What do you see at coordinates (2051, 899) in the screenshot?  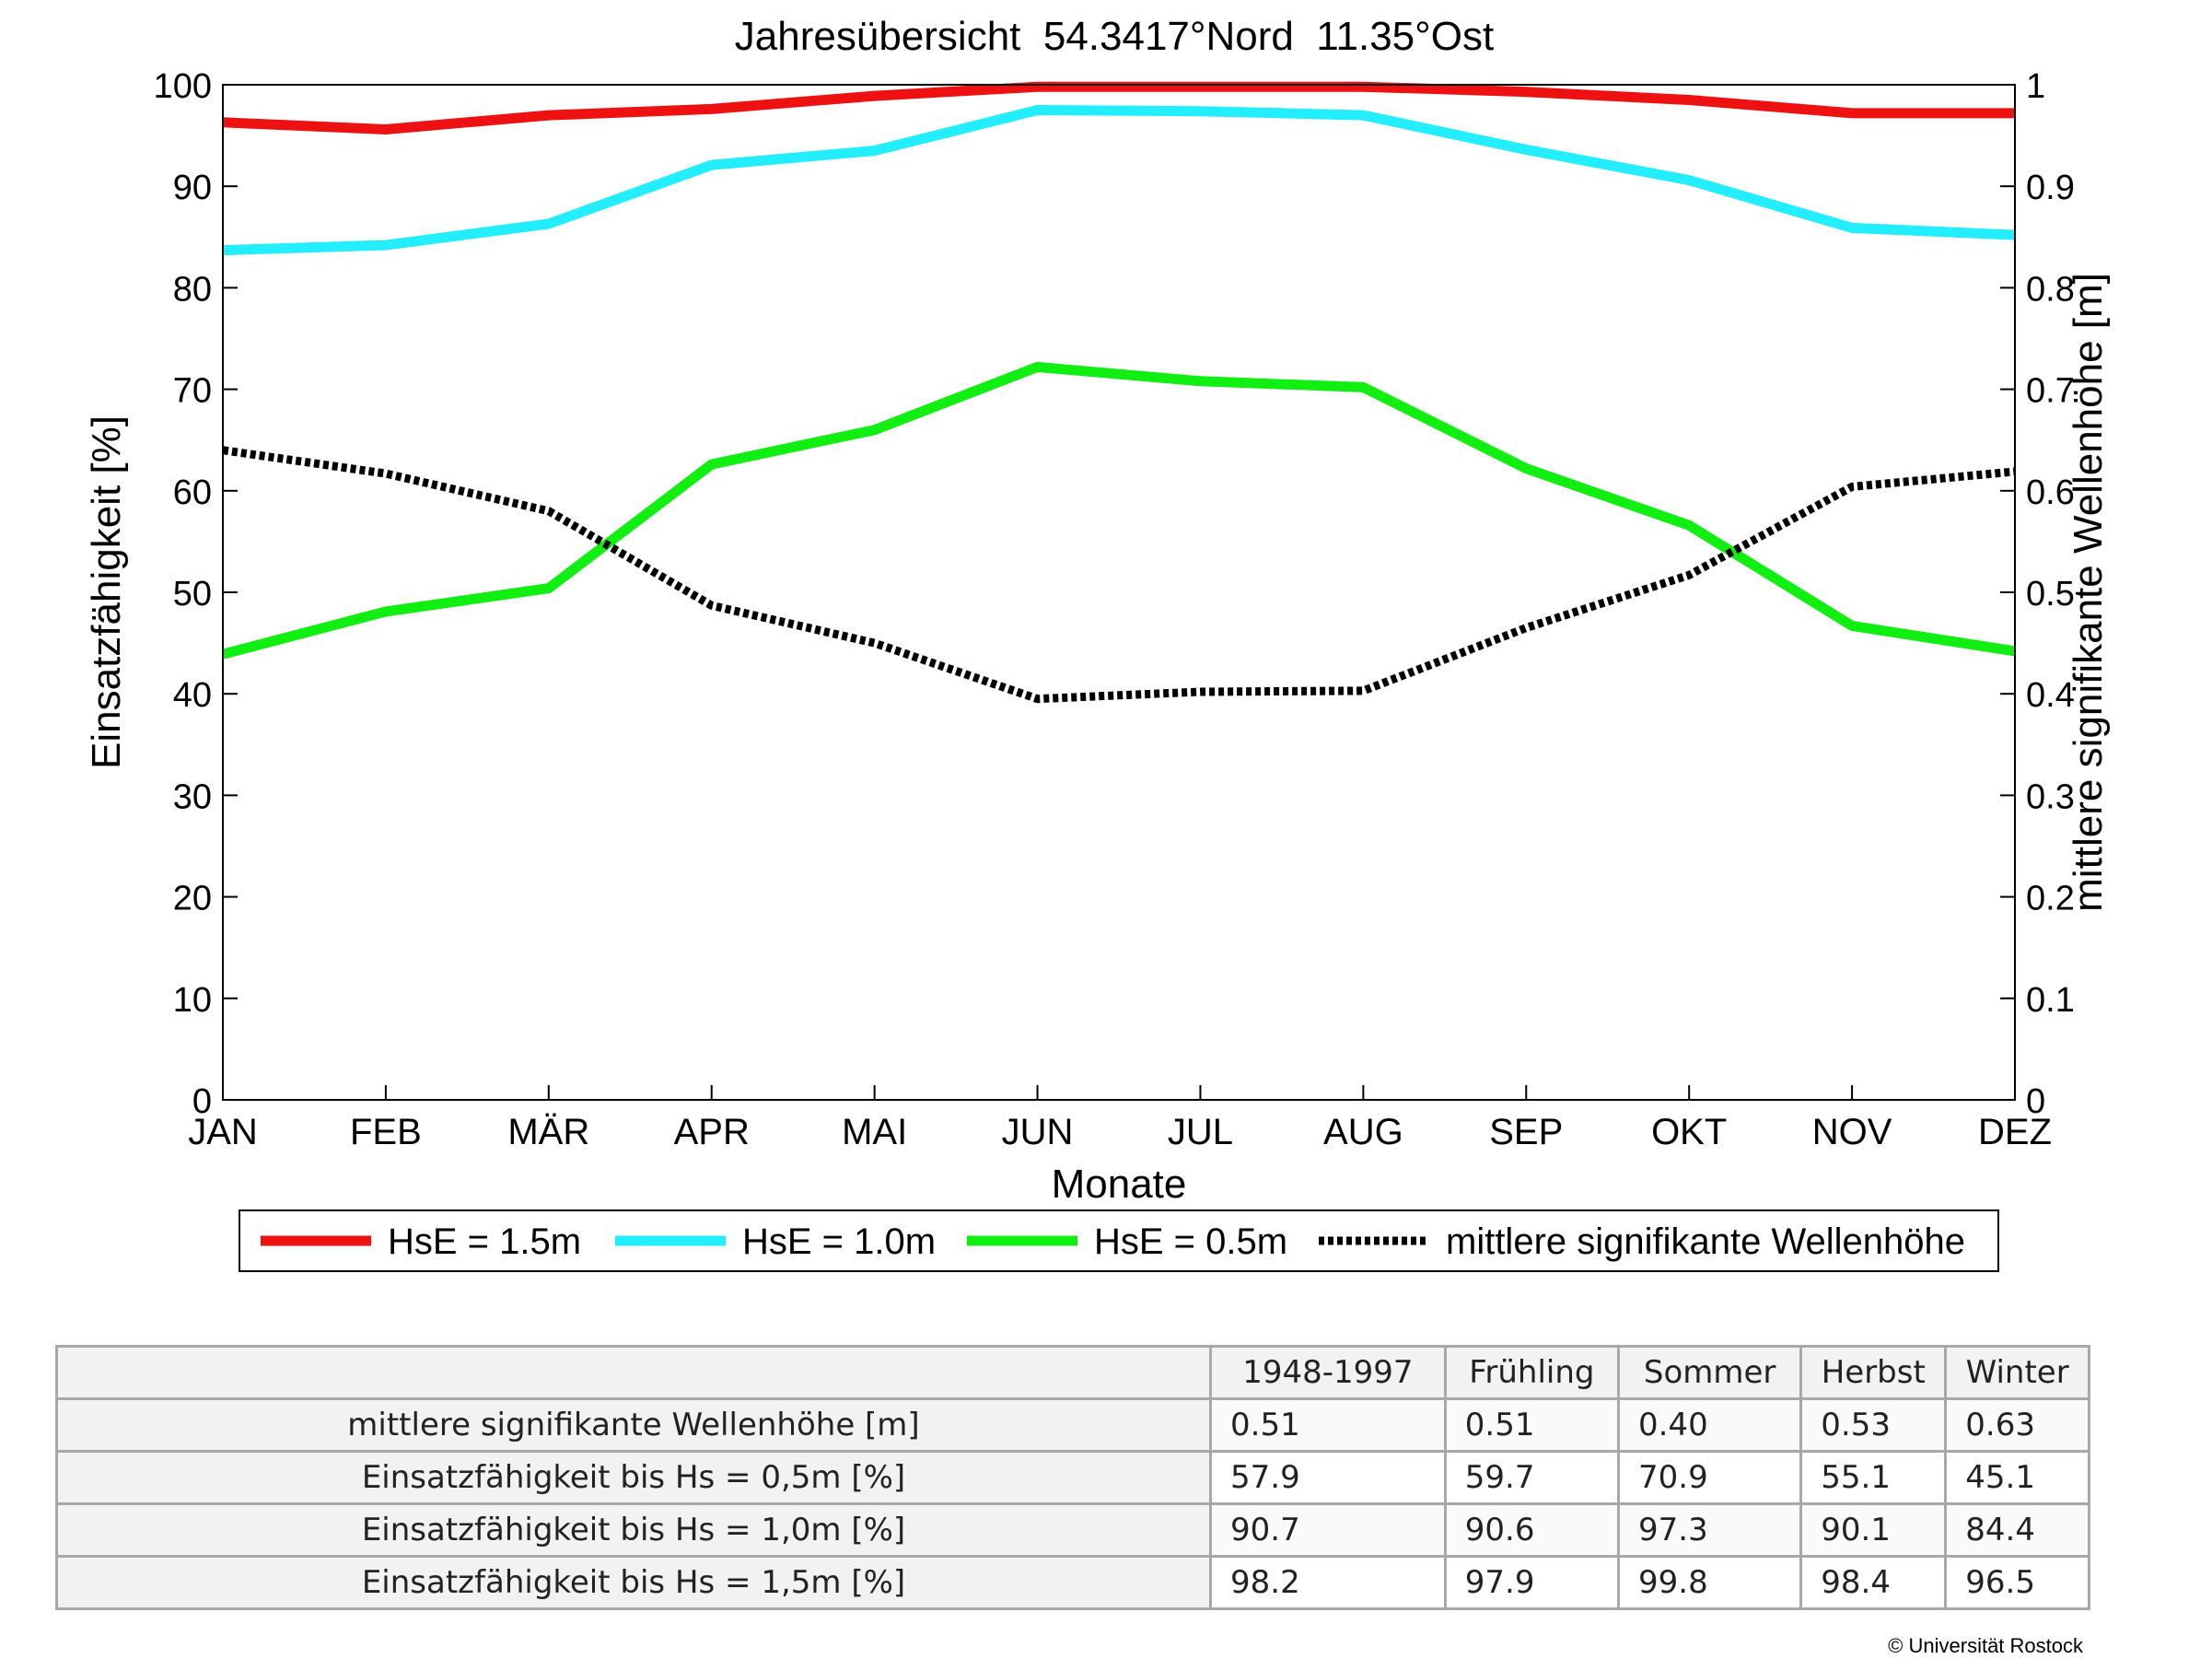 I see `y2-tick-label: 0.2` at bounding box center [2051, 899].